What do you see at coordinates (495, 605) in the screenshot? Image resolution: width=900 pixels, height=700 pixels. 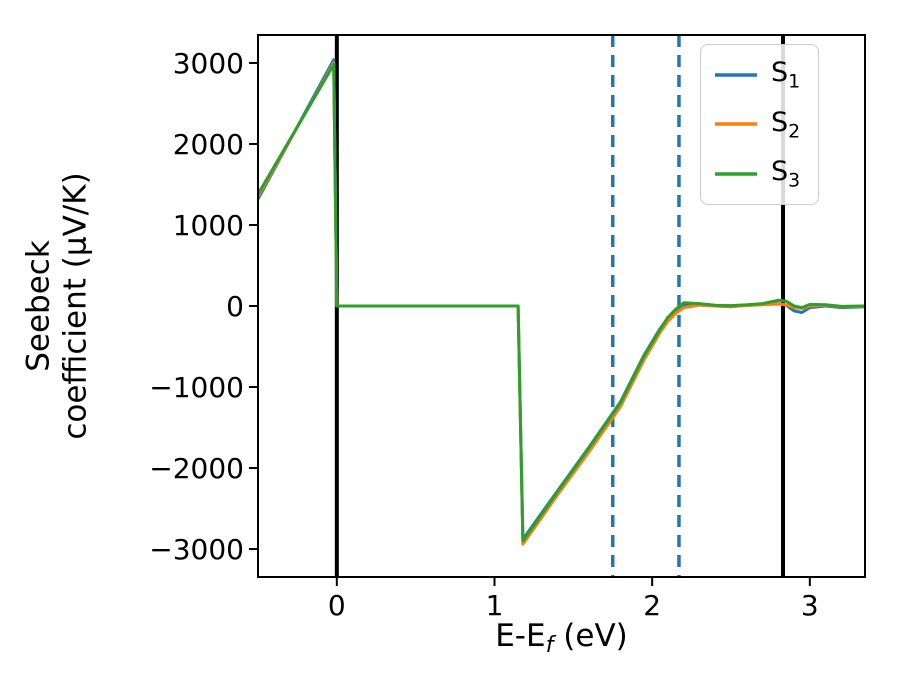 I see `x-tick-label: 1` at bounding box center [495, 605].